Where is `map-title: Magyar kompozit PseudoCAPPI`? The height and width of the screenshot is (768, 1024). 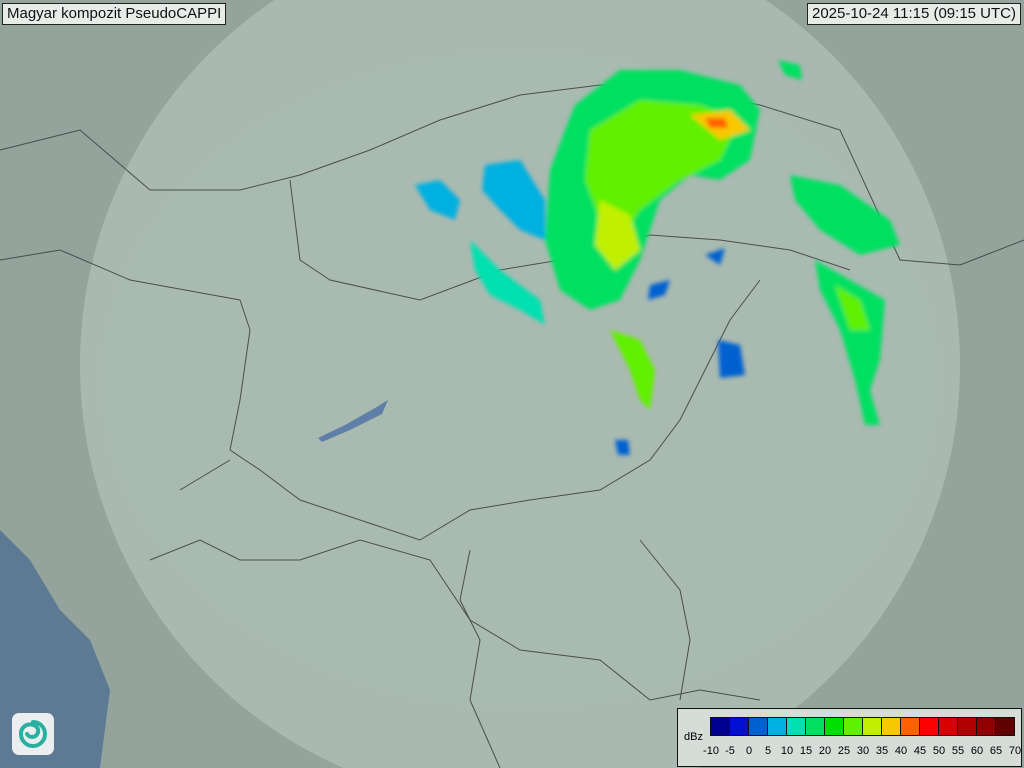
map-title: Magyar kompozit PseudoCAPPI is located at coordinates (114, 14).